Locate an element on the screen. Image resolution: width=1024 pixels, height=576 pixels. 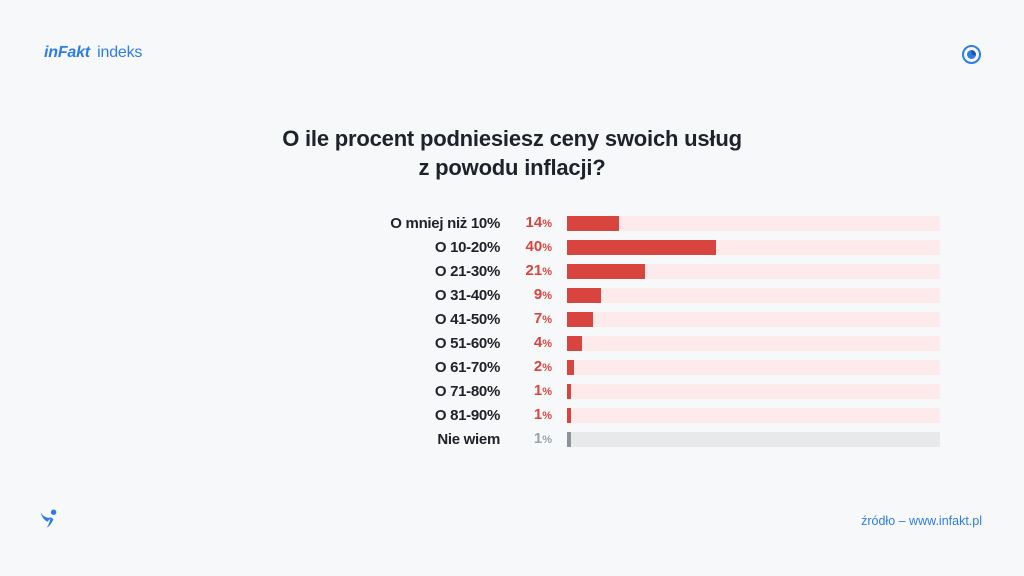
source-attribution: źródło – www.infakt.pl is located at coordinates (921, 521).